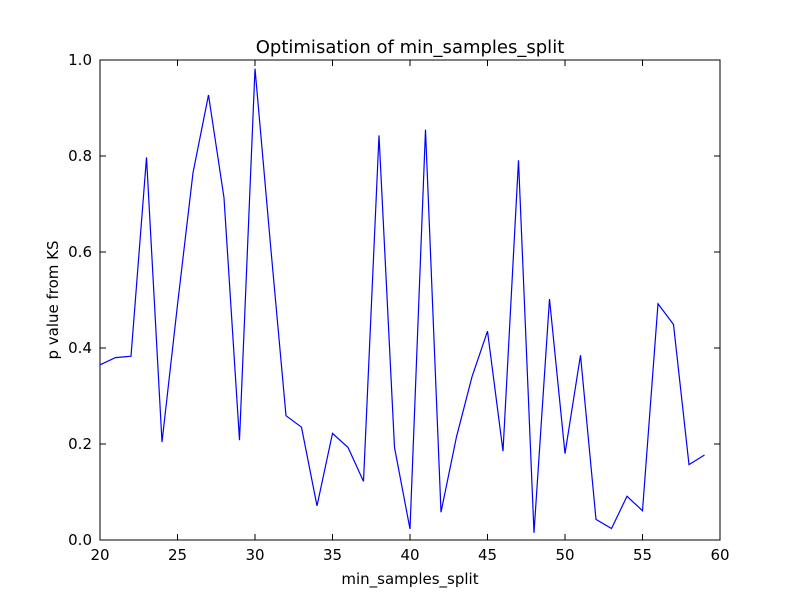  I want to click on x-tick-label-0: 20, so click(99, 555).